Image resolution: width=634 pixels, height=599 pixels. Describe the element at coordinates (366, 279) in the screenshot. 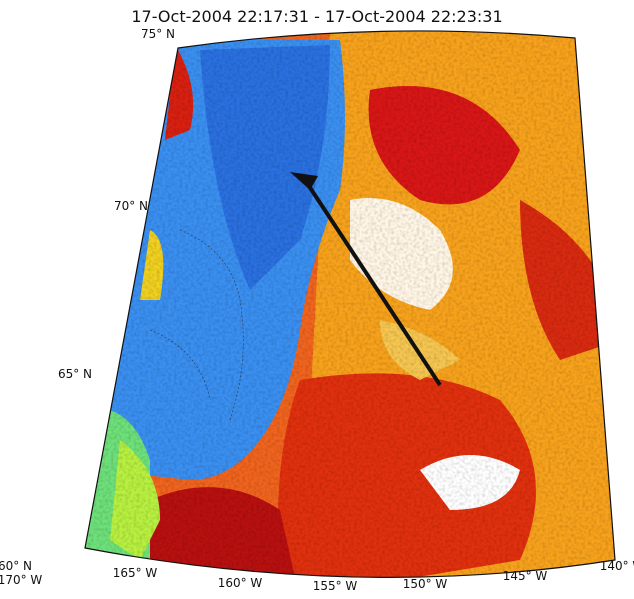

I see `flight-track` at that location.